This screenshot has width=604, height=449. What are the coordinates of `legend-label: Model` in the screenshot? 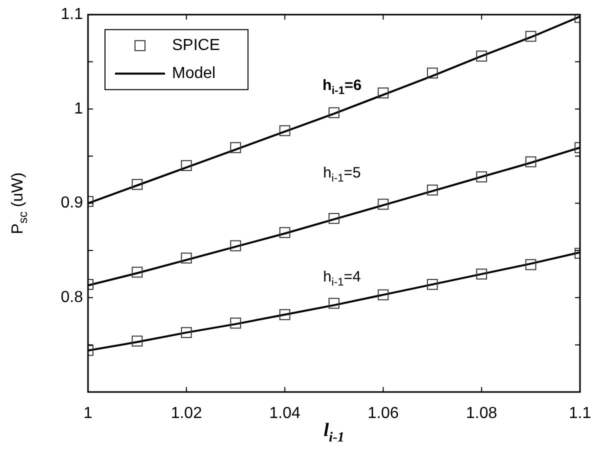 It's located at (194, 73).